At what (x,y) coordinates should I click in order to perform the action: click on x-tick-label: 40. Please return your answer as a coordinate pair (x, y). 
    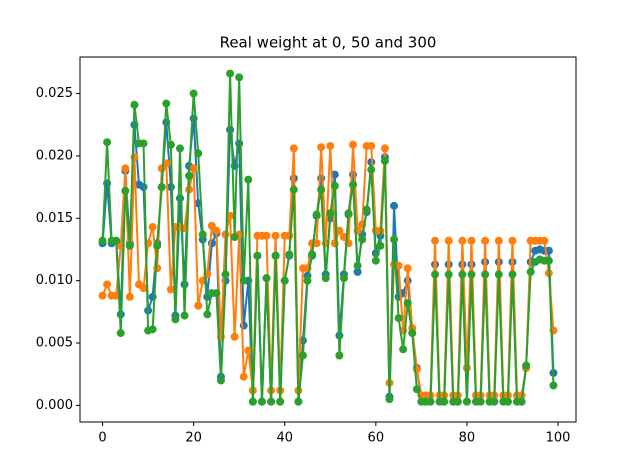
    Looking at the image, I should click on (284, 438).